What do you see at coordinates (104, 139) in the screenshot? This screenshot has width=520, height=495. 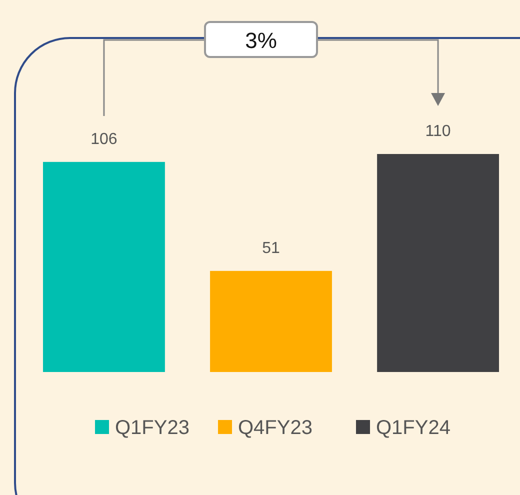 I see `data-label: 106` at bounding box center [104, 139].